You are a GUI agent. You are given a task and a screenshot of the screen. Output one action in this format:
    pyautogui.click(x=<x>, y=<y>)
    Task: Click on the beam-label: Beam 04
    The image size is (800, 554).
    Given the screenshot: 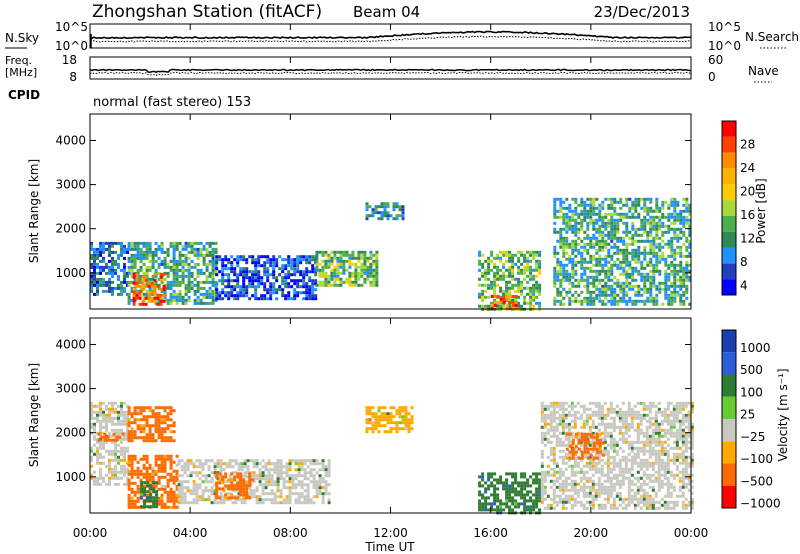 What is the action you would take?
    pyautogui.click(x=386, y=12)
    